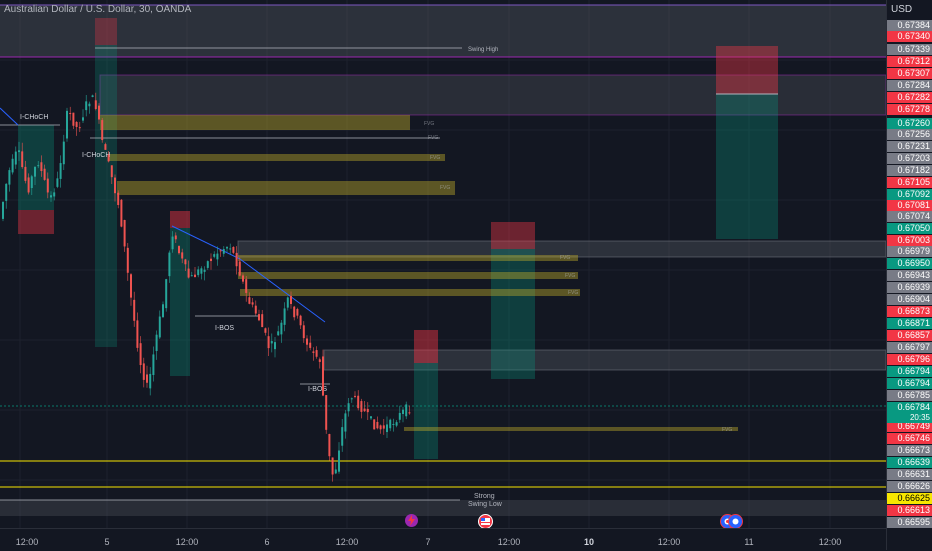 The width and height of the screenshot is (932, 551). I want to click on position-box-1-target, so click(106, 196).